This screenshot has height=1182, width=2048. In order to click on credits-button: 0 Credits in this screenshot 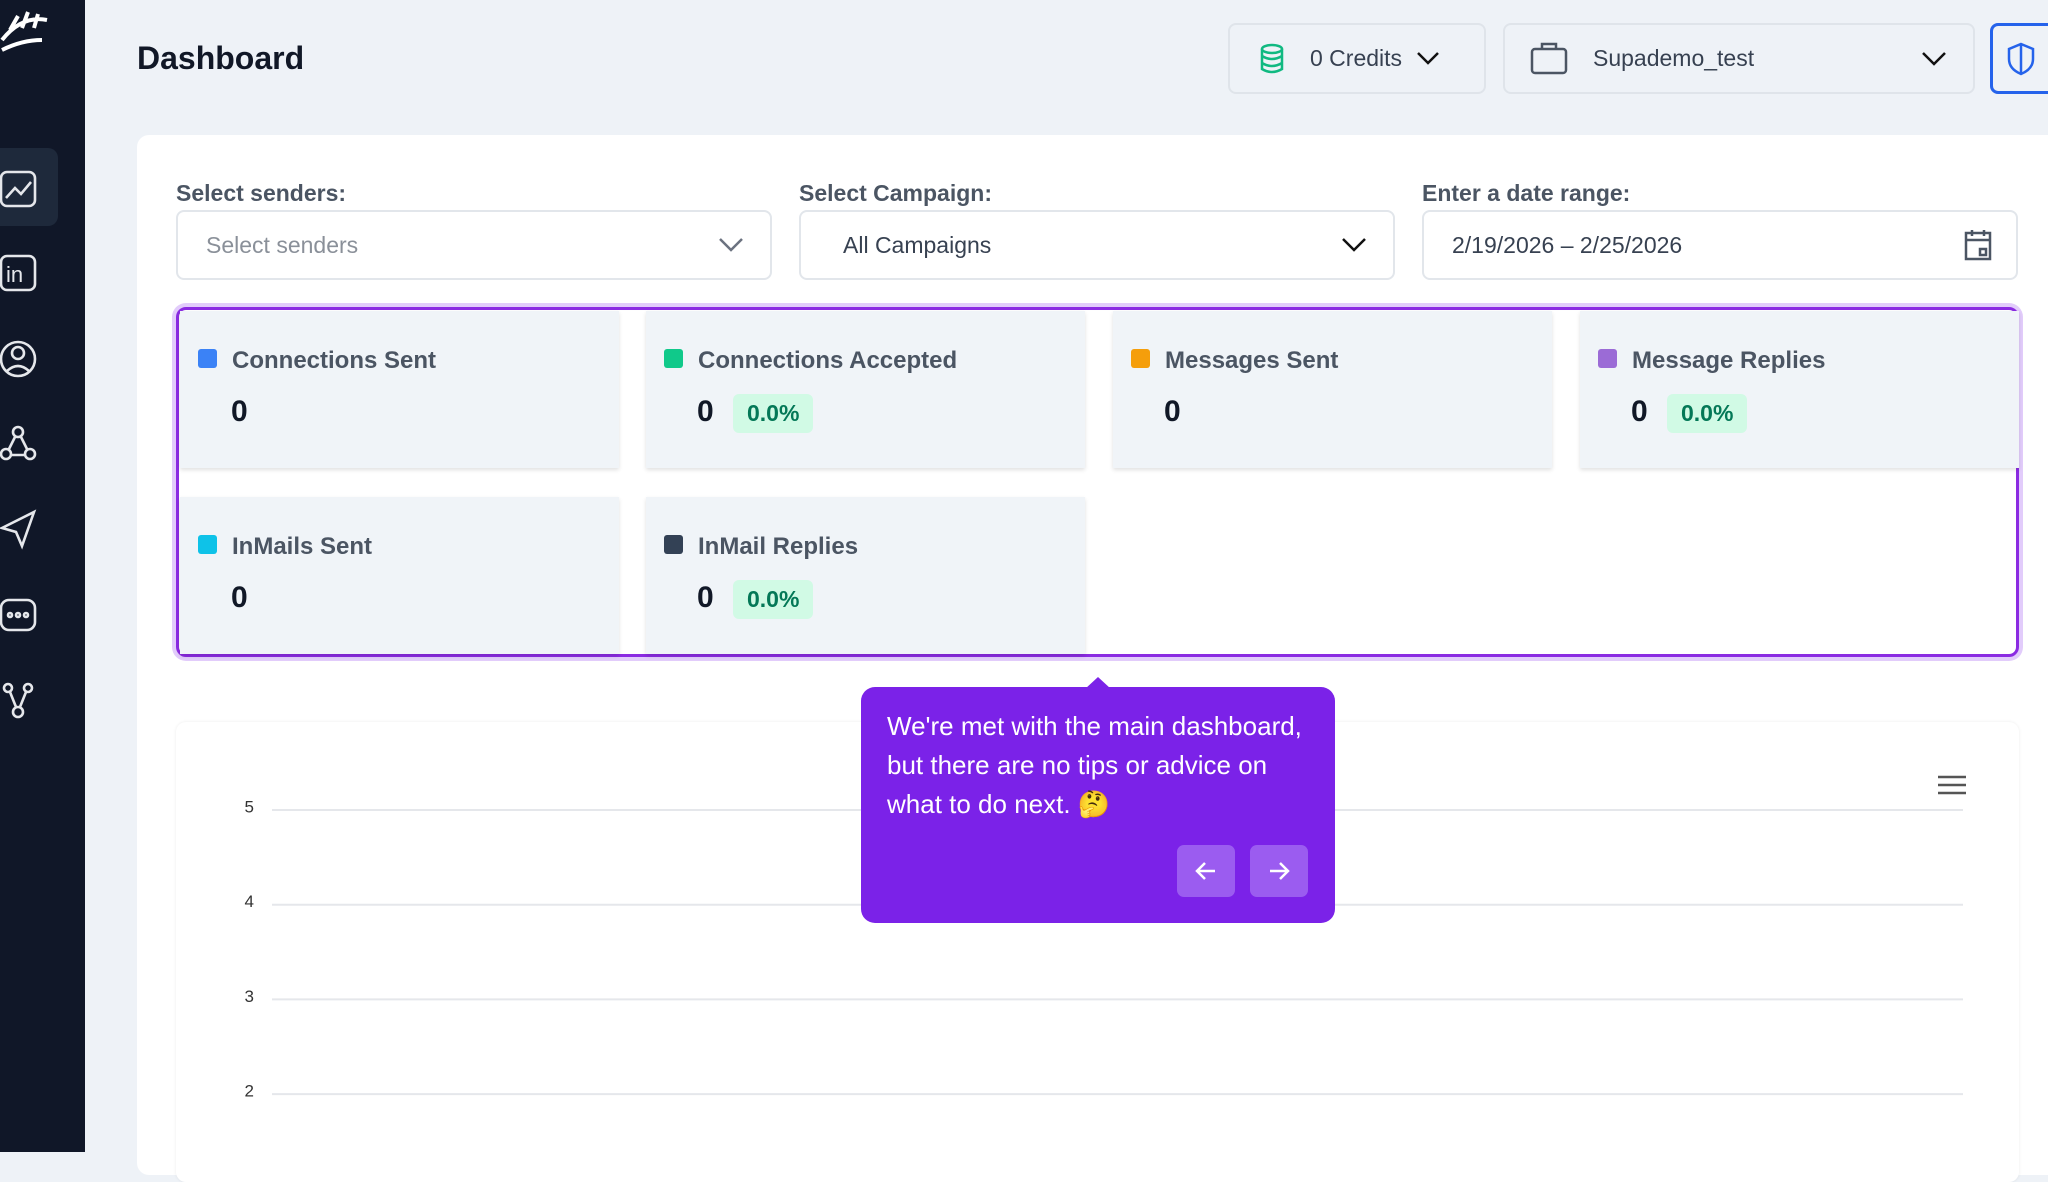, I will do `click(1357, 58)`.